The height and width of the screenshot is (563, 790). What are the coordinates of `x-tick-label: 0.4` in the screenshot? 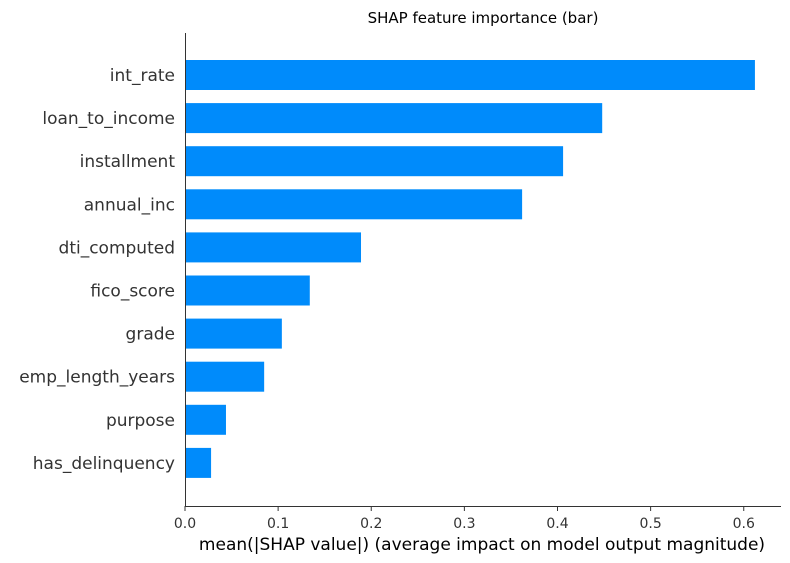 It's located at (557, 524).